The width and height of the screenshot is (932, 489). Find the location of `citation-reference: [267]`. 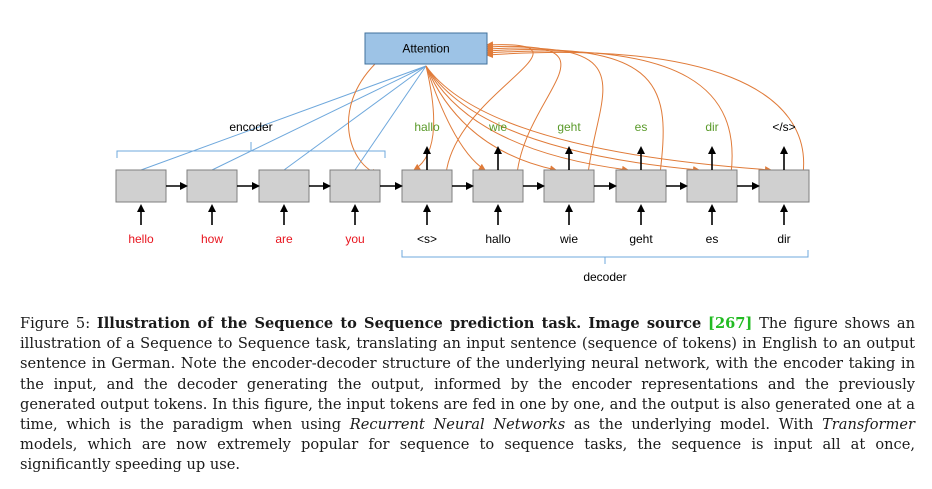

citation-reference: [267] is located at coordinates (730, 323).